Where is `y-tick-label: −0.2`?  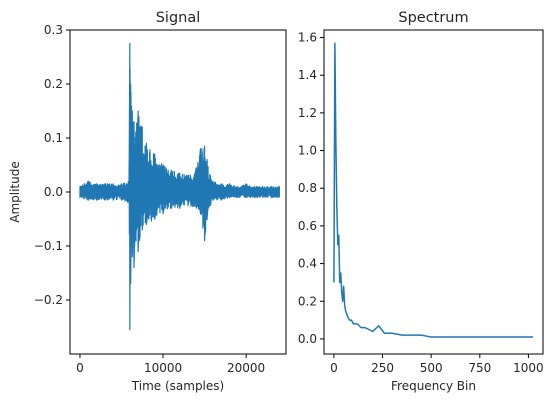
y-tick-label: −0.2 is located at coordinates (48, 300).